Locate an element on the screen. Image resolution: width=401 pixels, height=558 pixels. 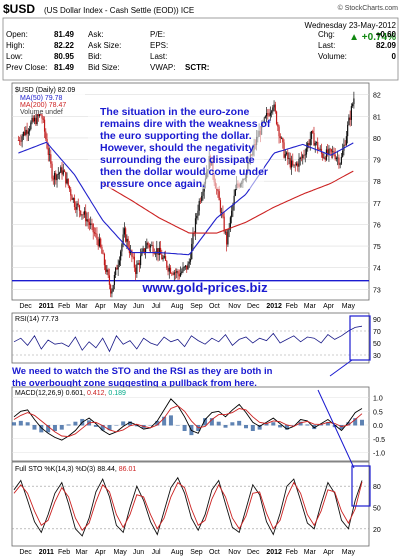
macd-title-part: 0.189 is located at coordinates (117, 393).